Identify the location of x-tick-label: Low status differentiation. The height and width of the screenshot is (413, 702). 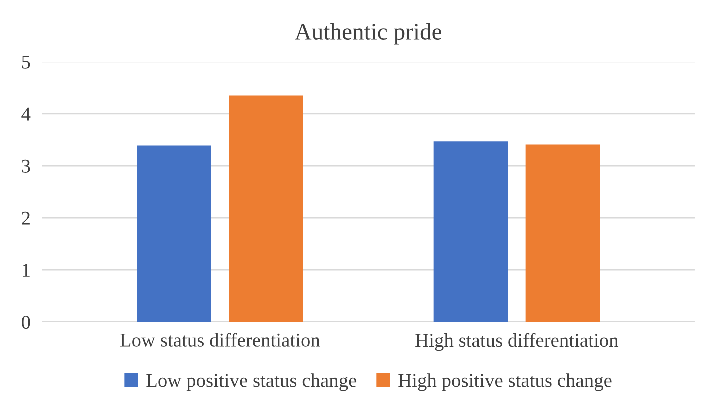
(220, 340).